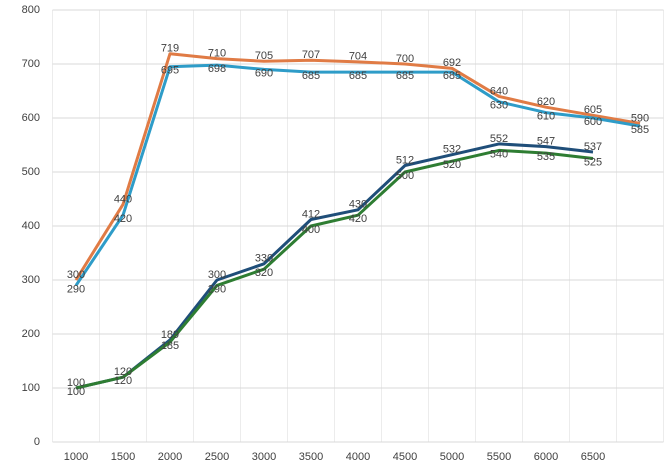 This screenshot has width=666, height=464. What do you see at coordinates (593, 147) in the screenshot?
I see `data-label: 537` at bounding box center [593, 147].